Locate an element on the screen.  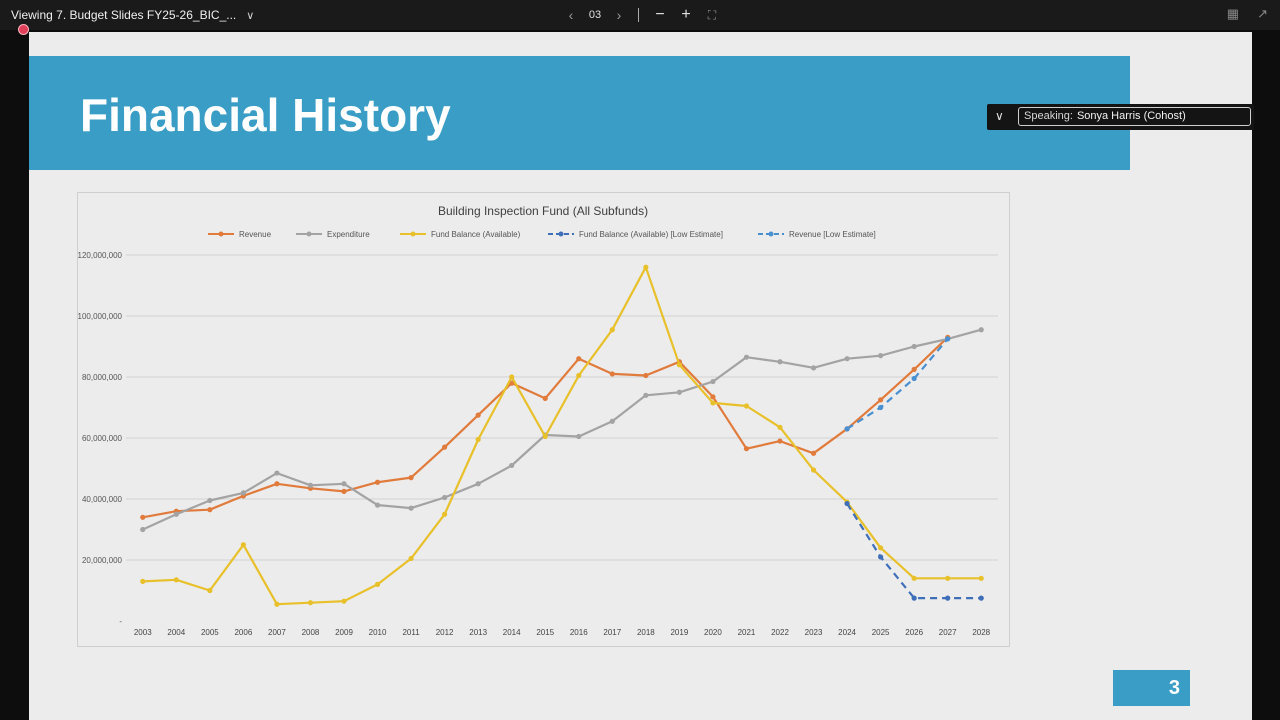
x-tick-label: 2010 is located at coordinates (378, 632).